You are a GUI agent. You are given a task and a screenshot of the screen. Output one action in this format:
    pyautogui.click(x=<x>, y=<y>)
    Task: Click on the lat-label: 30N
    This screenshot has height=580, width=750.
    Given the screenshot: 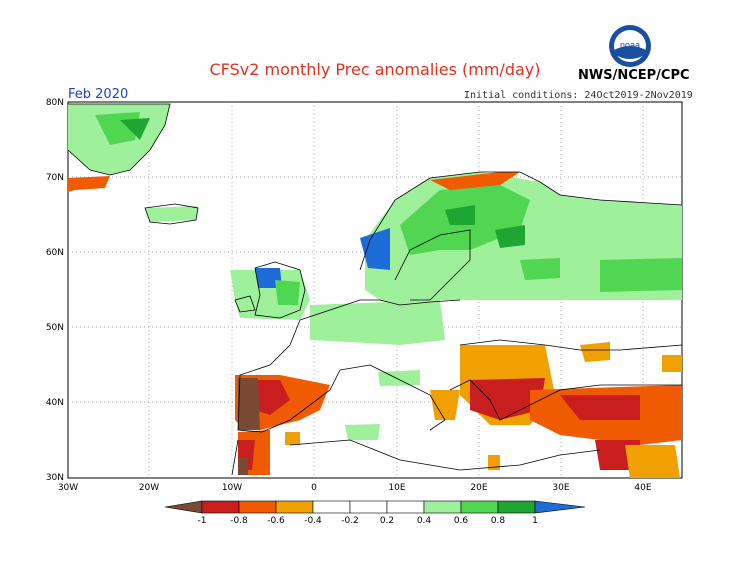 What is the action you would take?
    pyautogui.click(x=55, y=478)
    